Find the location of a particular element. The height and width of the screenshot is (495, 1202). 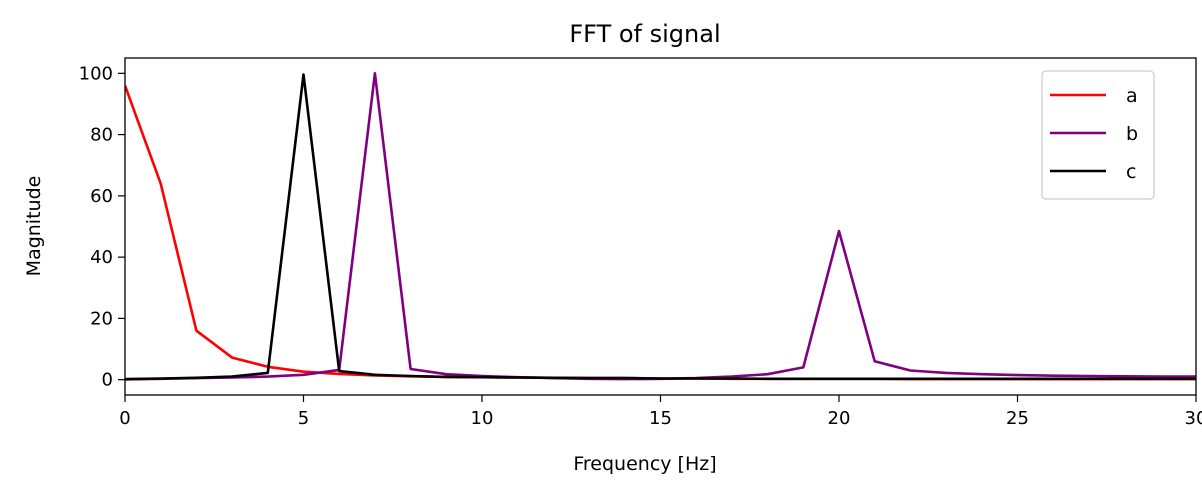

x-tick-label: 0 is located at coordinates (124, 418).